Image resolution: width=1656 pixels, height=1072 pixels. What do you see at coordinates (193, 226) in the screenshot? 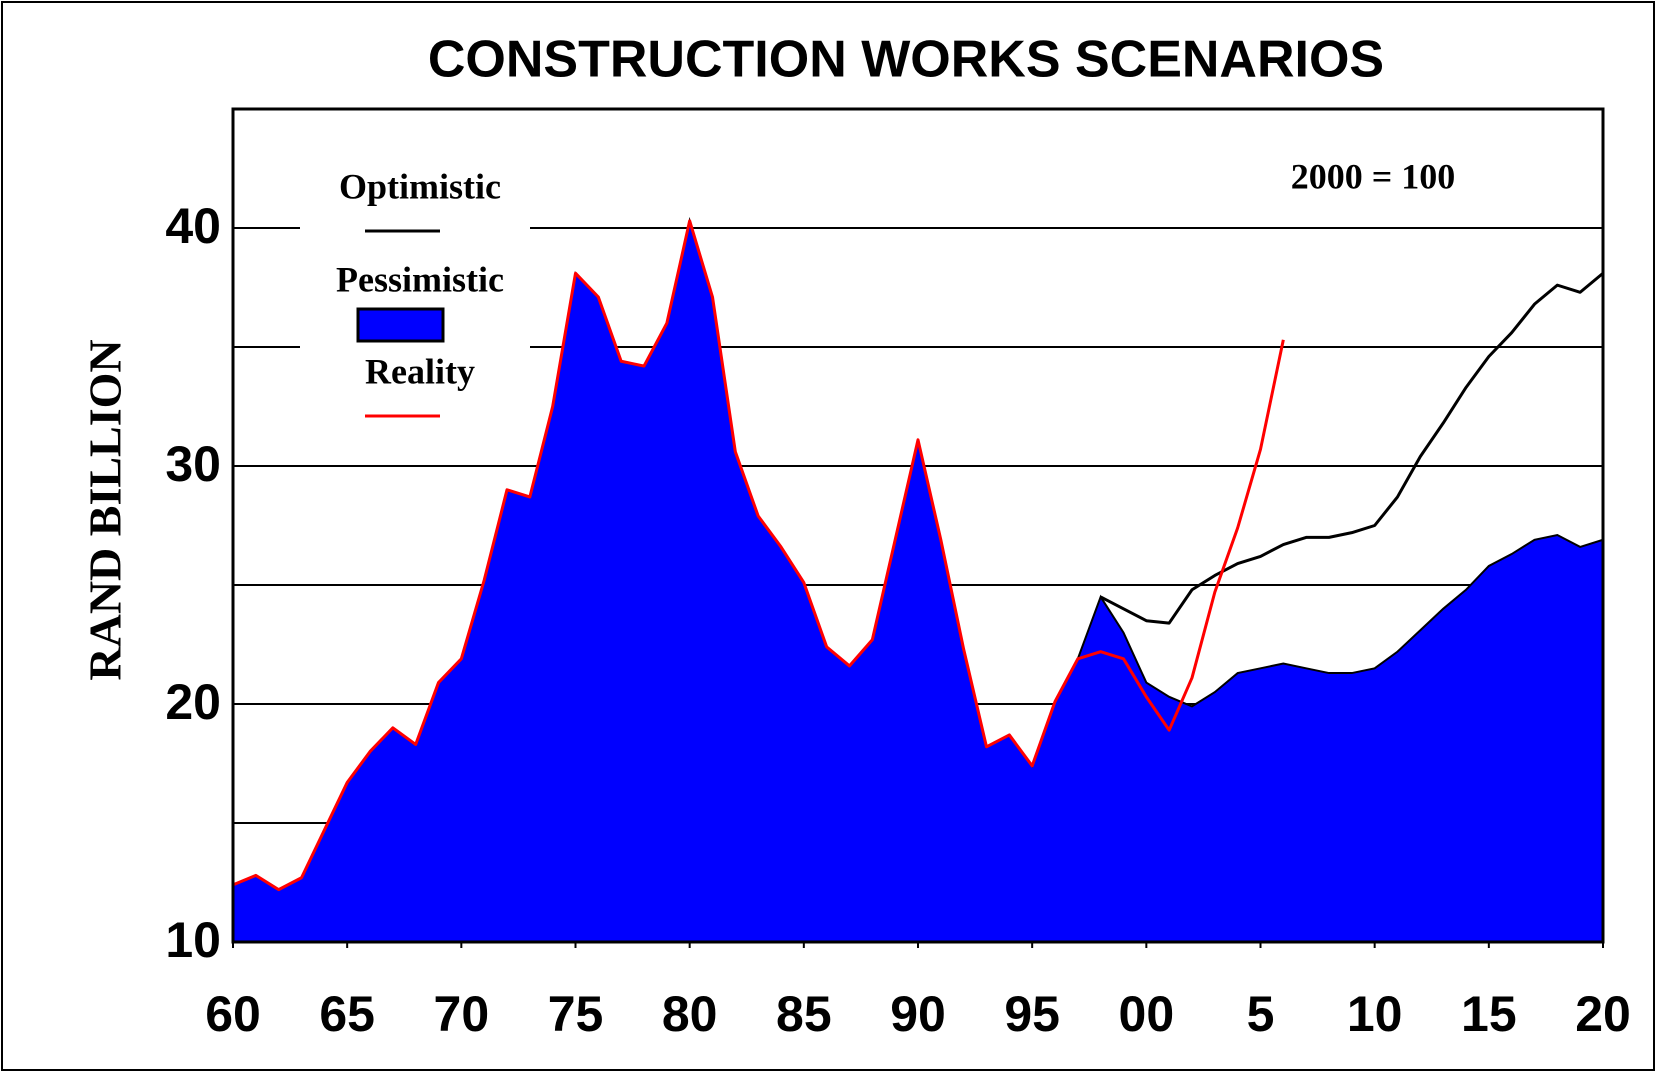
I see `y-tick-label: 40` at bounding box center [193, 226].